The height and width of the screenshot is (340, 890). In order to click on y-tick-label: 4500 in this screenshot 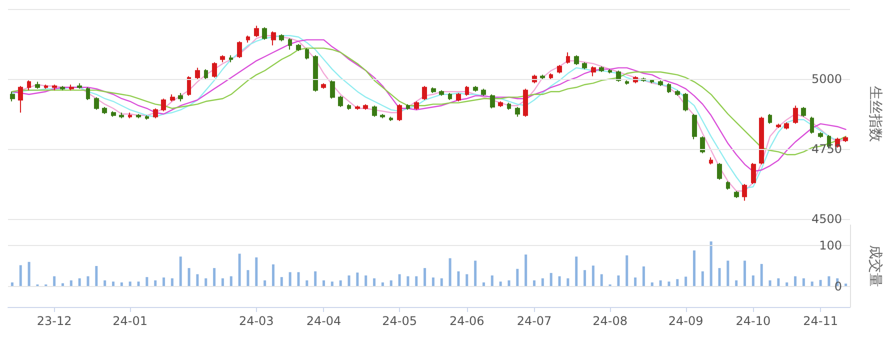, I will do `click(826, 219)`.